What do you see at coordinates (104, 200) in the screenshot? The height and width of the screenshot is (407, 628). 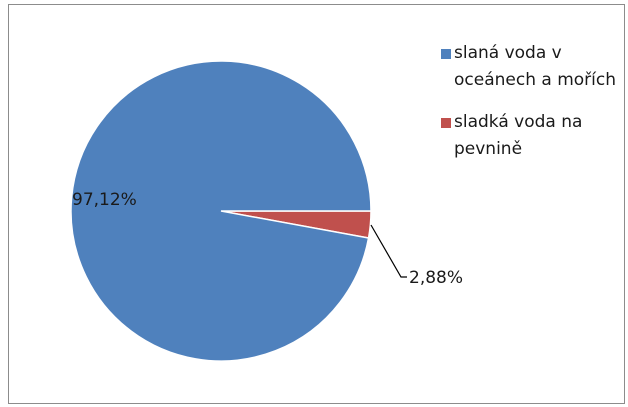 I see `data-label-saltwater: 97,12%` at bounding box center [104, 200].